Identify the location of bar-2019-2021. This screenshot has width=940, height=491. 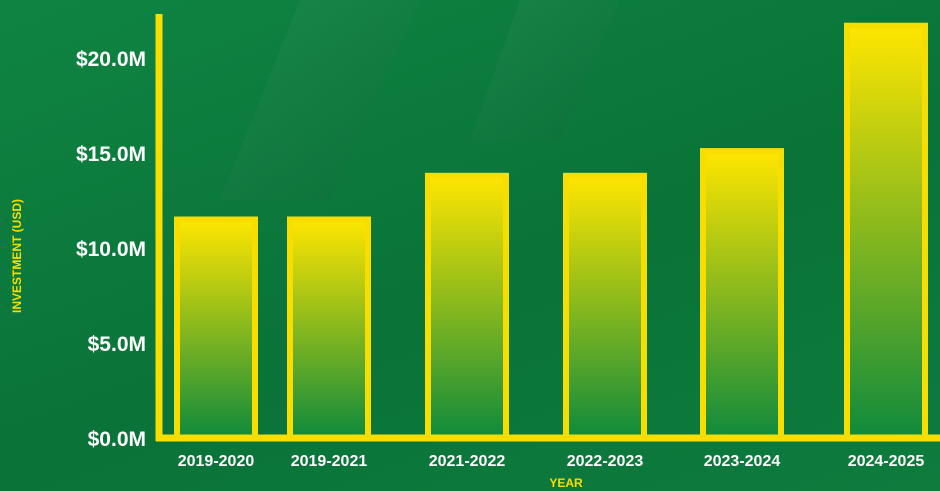
(329, 328).